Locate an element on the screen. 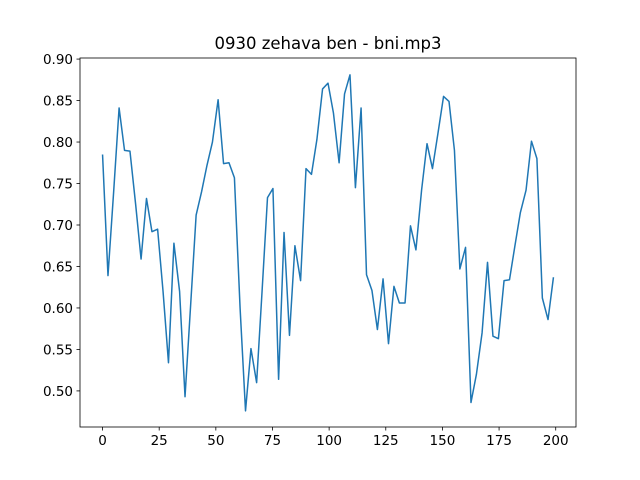  x-tick-label: 100 is located at coordinates (329, 441).